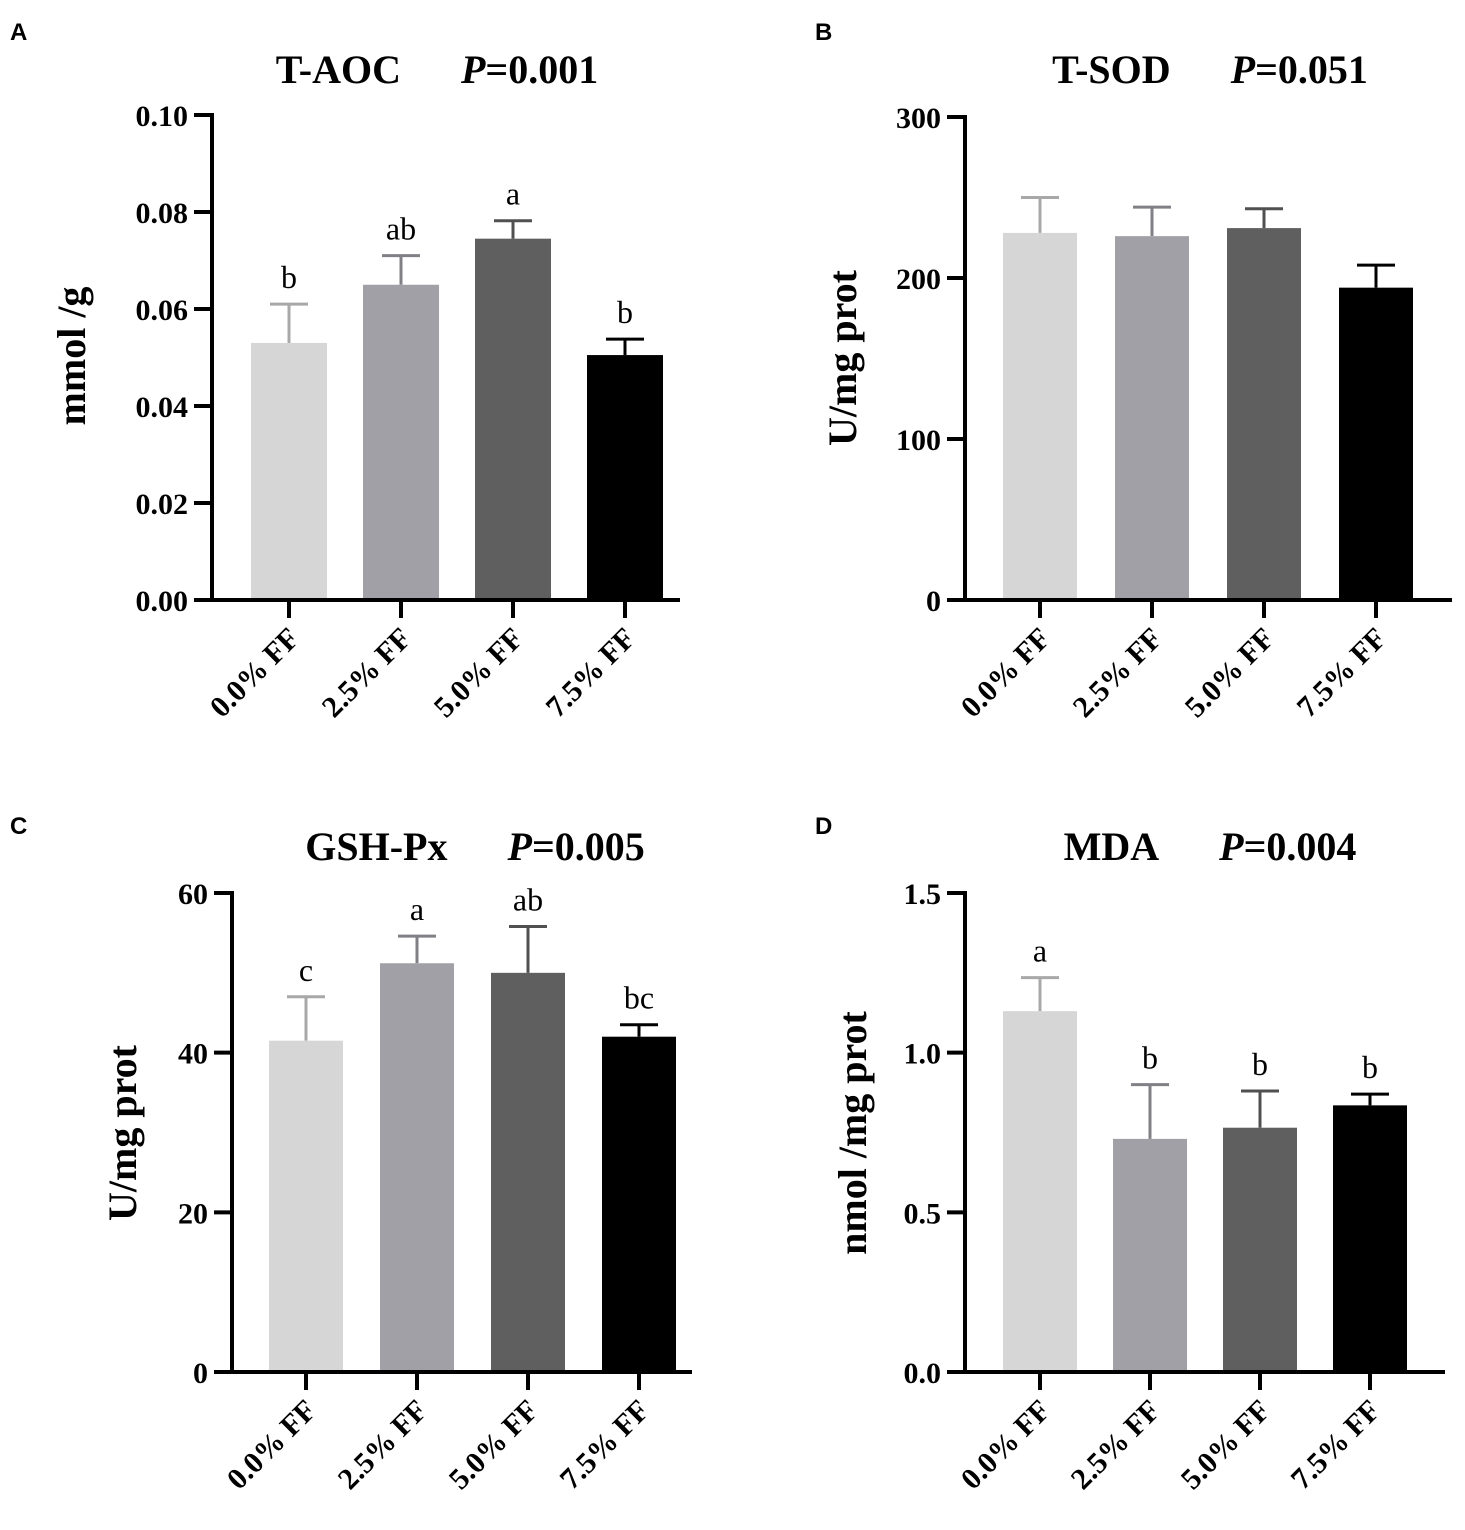 The image size is (1465, 1530). What do you see at coordinates (162, 213) in the screenshot?
I see `y-tick-label: 0.08` at bounding box center [162, 213].